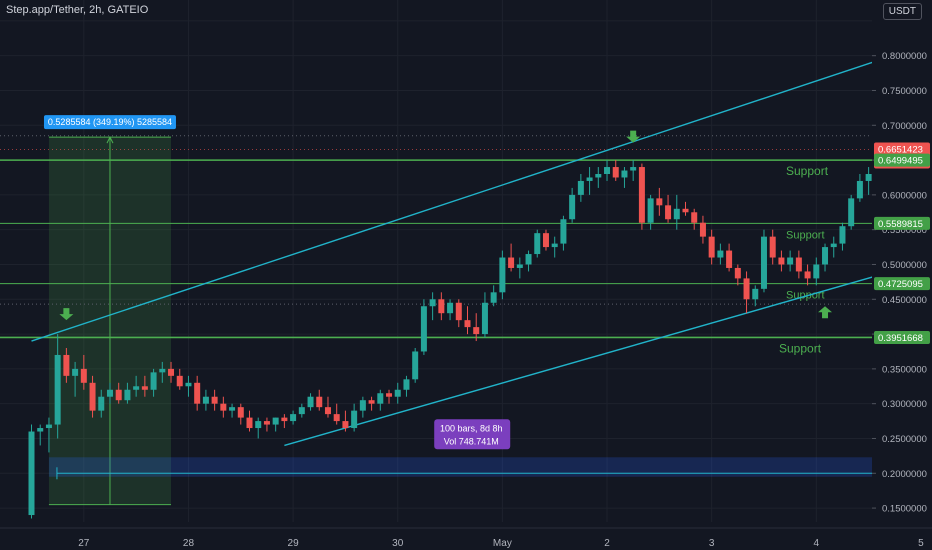 Image resolution: width=932 pixels, height=550 pixels. Describe the element at coordinates (904, 439) in the screenshot. I see `price-tick-label: 0.2500000` at that location.